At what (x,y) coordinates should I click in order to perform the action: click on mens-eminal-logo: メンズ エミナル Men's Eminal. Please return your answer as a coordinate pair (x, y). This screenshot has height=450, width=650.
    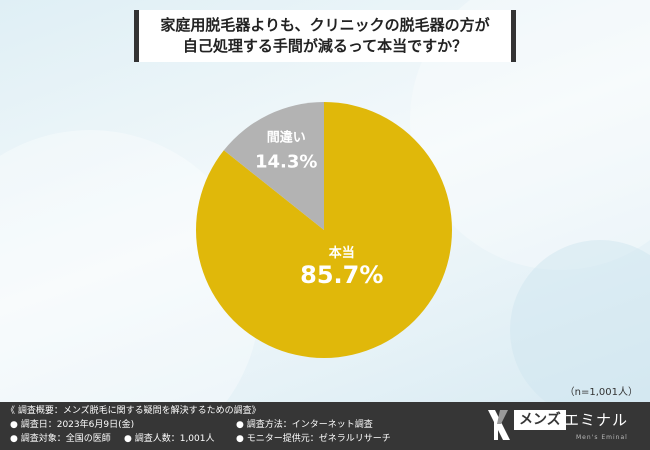
    Looking at the image, I should click on (566, 426).